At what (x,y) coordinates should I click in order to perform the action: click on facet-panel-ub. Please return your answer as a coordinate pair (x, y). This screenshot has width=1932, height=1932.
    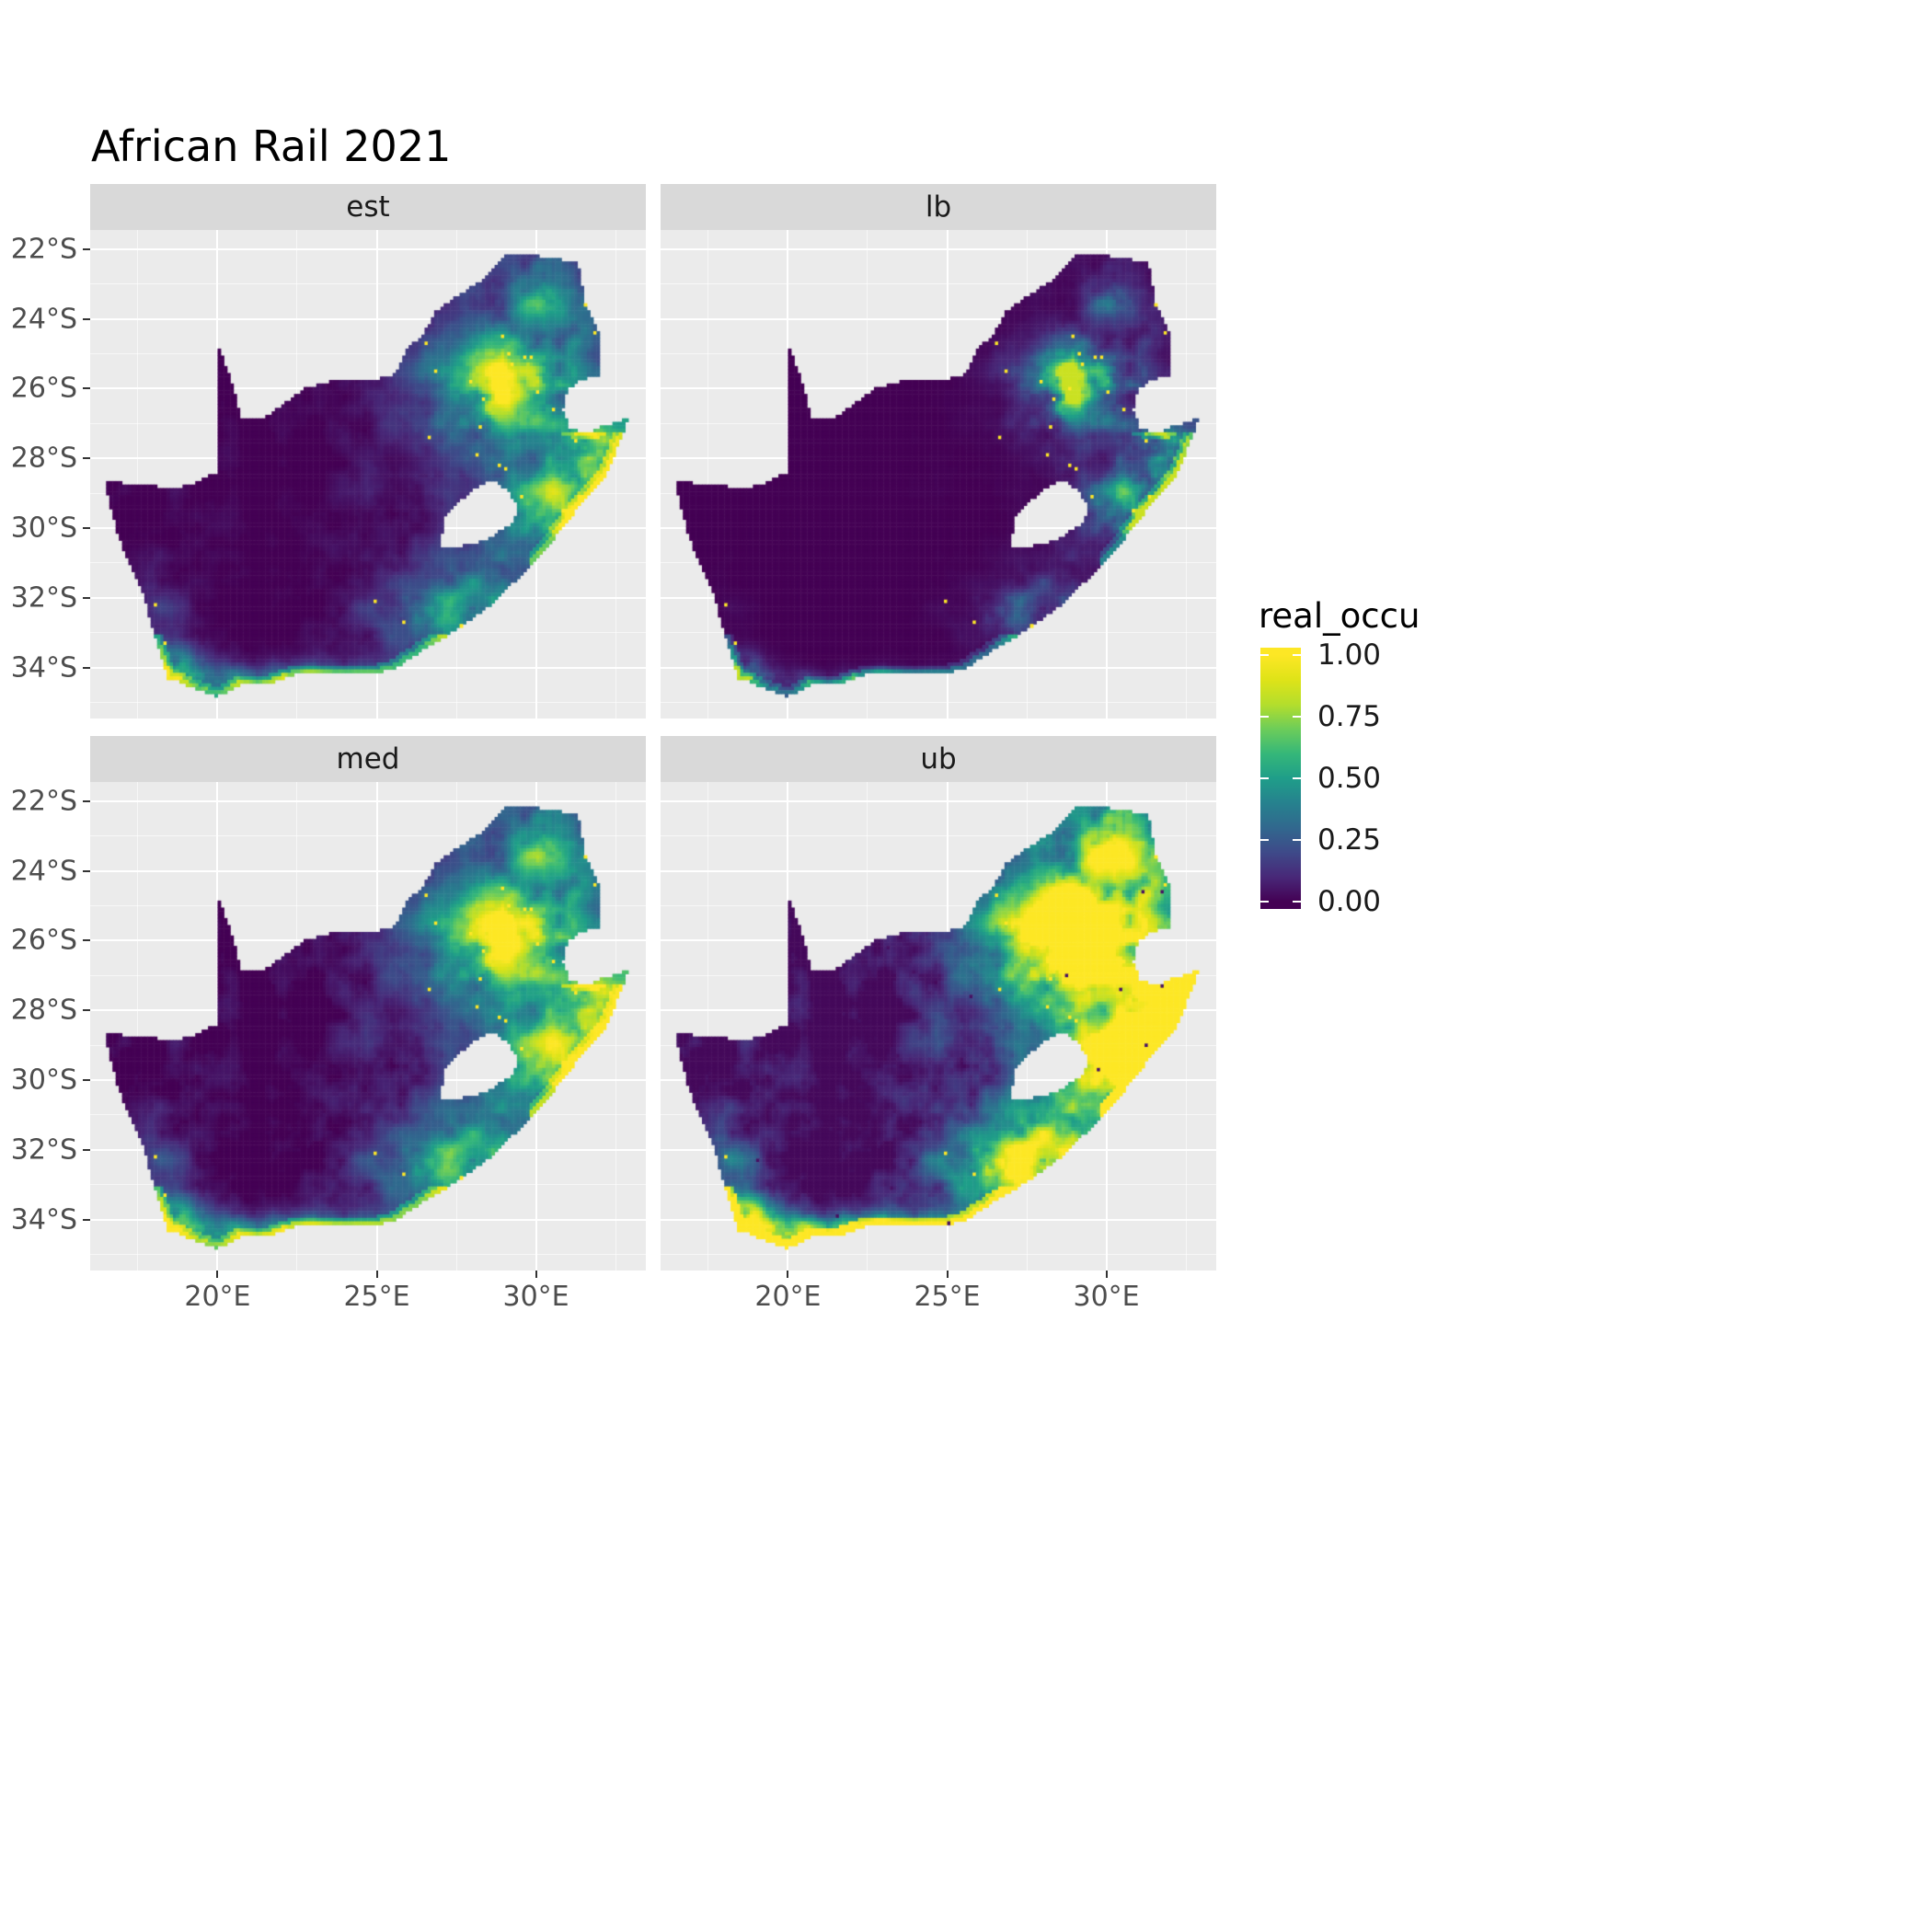
    Looking at the image, I should click on (938, 1026).